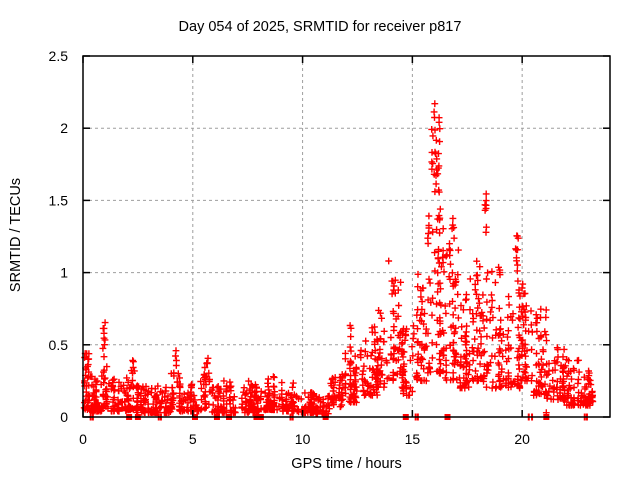  I want to click on x-tick-label: 15, so click(413, 439).